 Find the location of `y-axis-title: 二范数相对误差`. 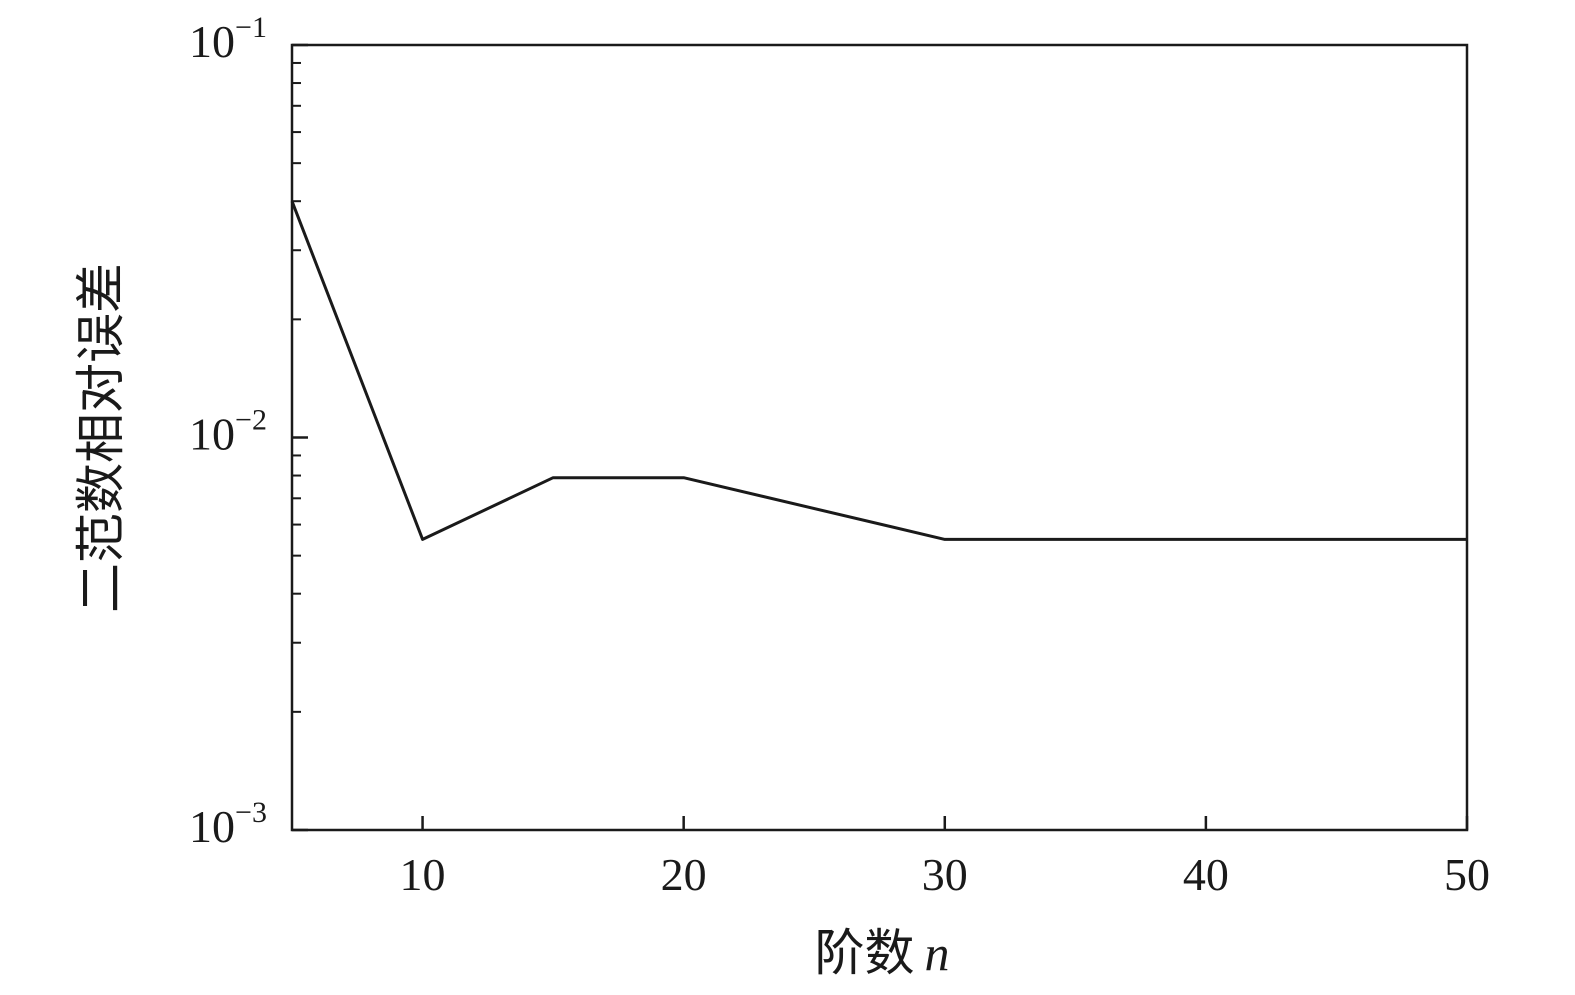

y-axis-title: 二范数相对误差 is located at coordinates (101, 438).